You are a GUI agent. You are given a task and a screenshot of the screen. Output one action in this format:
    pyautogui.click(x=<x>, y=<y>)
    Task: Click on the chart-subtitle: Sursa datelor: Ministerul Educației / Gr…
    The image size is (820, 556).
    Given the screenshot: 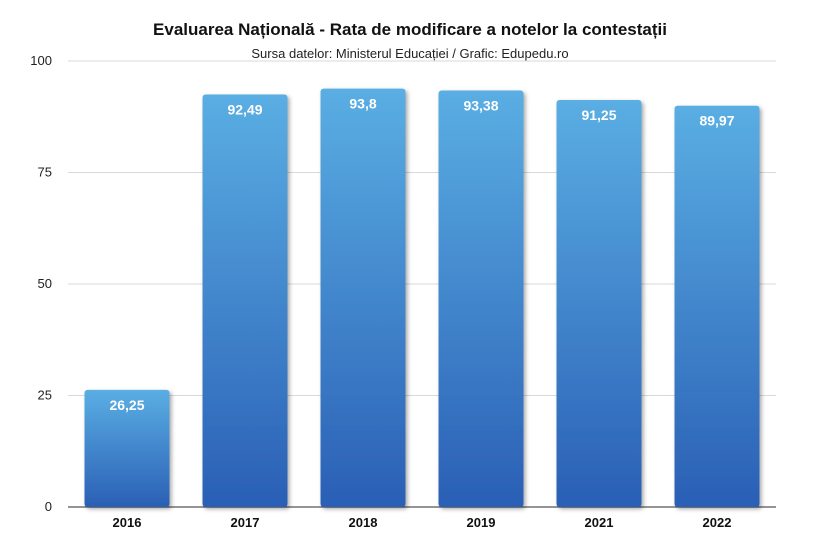 What is the action you would take?
    pyautogui.click(x=410, y=53)
    